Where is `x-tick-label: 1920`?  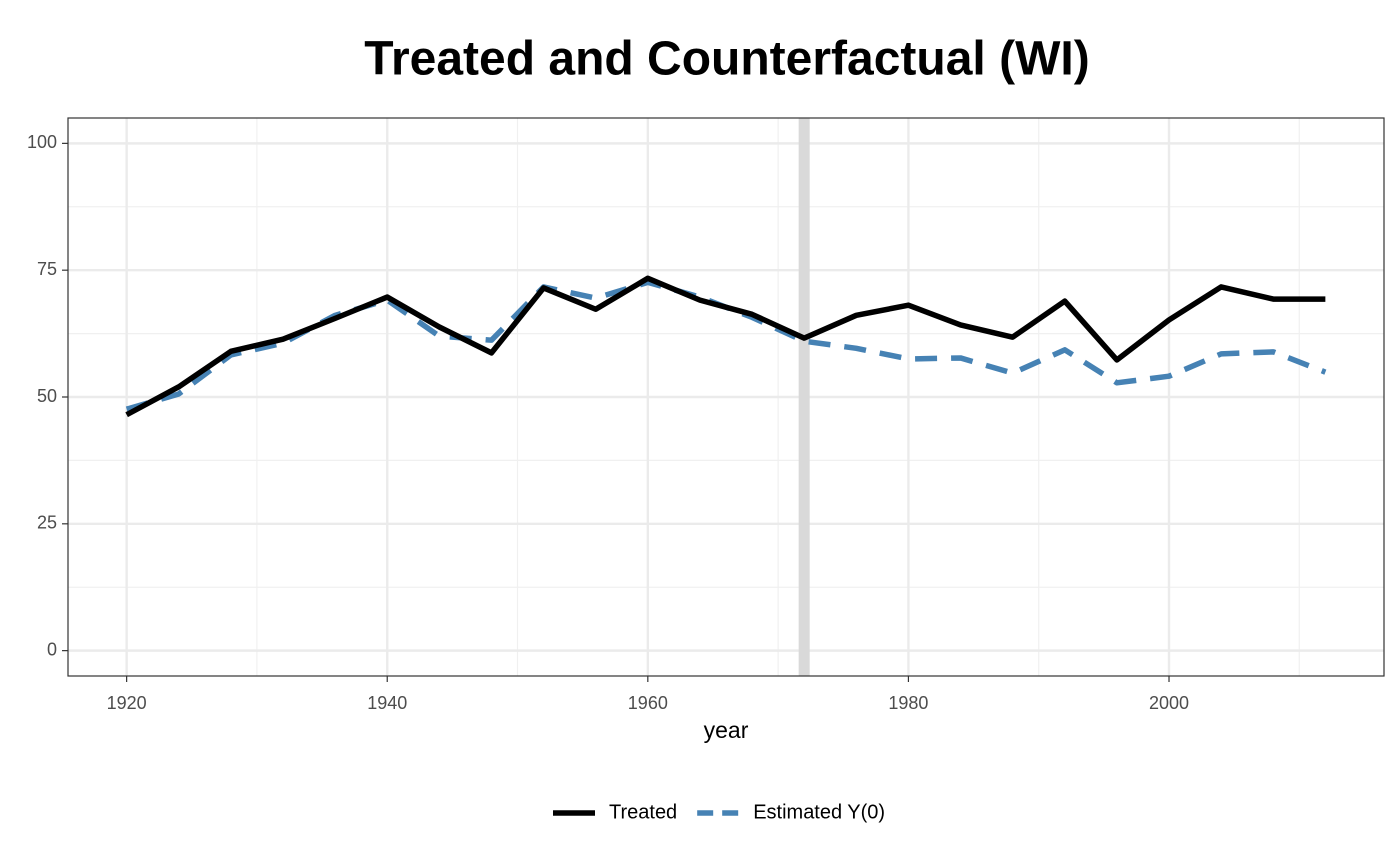
x-tick-label: 1920 is located at coordinates (127, 703).